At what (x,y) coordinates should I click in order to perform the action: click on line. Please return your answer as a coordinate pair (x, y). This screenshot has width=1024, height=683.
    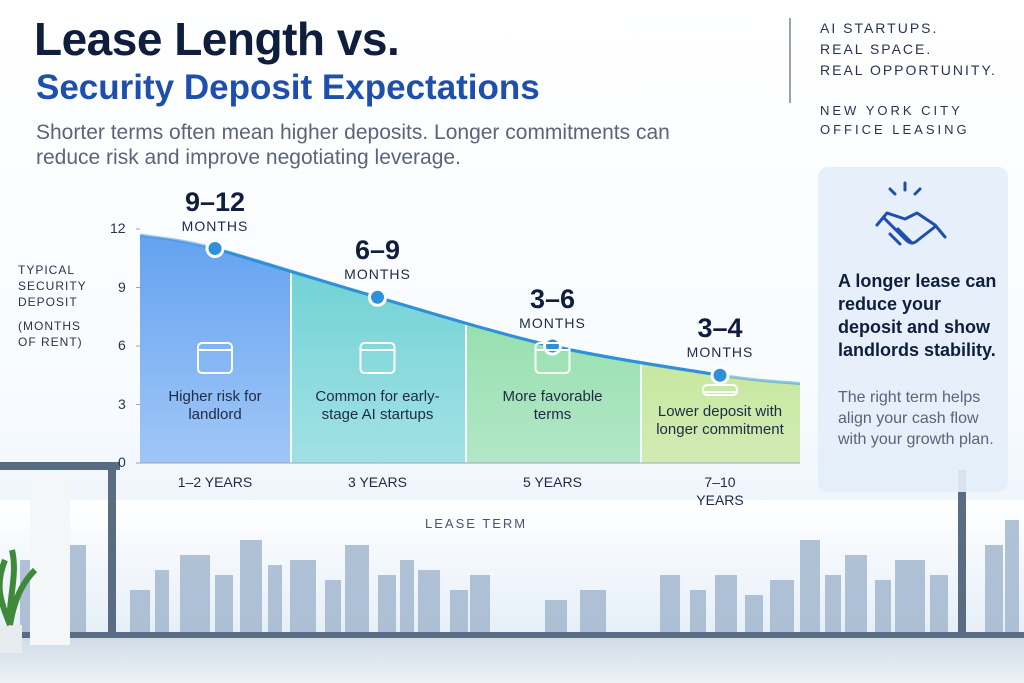
    Looking at the image, I should click on (467, 312).